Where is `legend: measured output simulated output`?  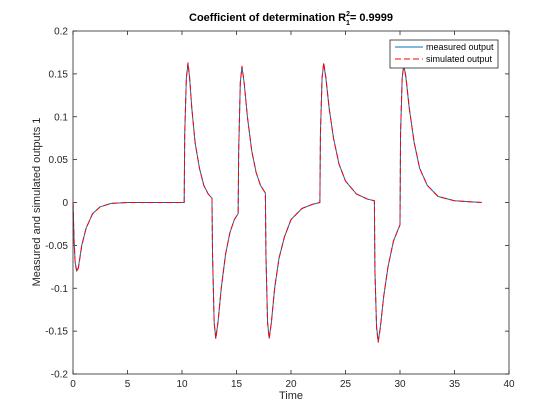
legend: measured output simulated output is located at coordinates (444, 54).